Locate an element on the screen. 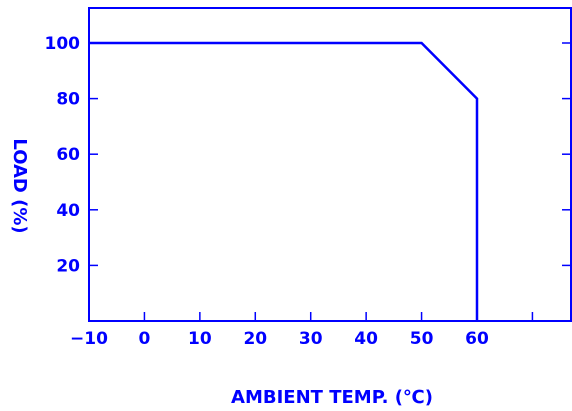 The image size is (572, 411). x-tick-label: 60 is located at coordinates (477, 339).